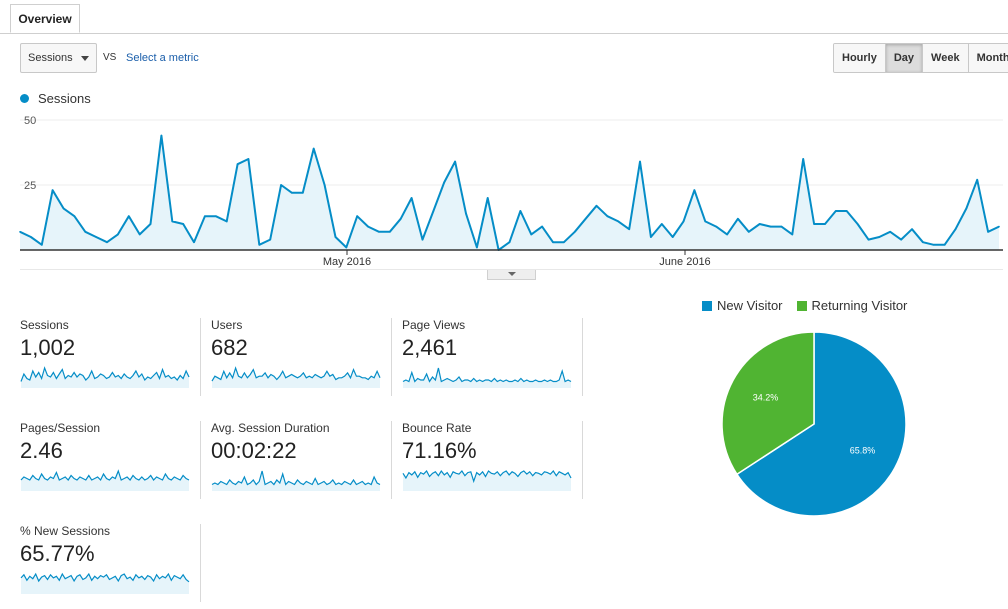 Image resolution: width=1008 pixels, height=609 pixels. I want to click on pie-legend: New Visitor Returning Visitor, so click(804, 305).